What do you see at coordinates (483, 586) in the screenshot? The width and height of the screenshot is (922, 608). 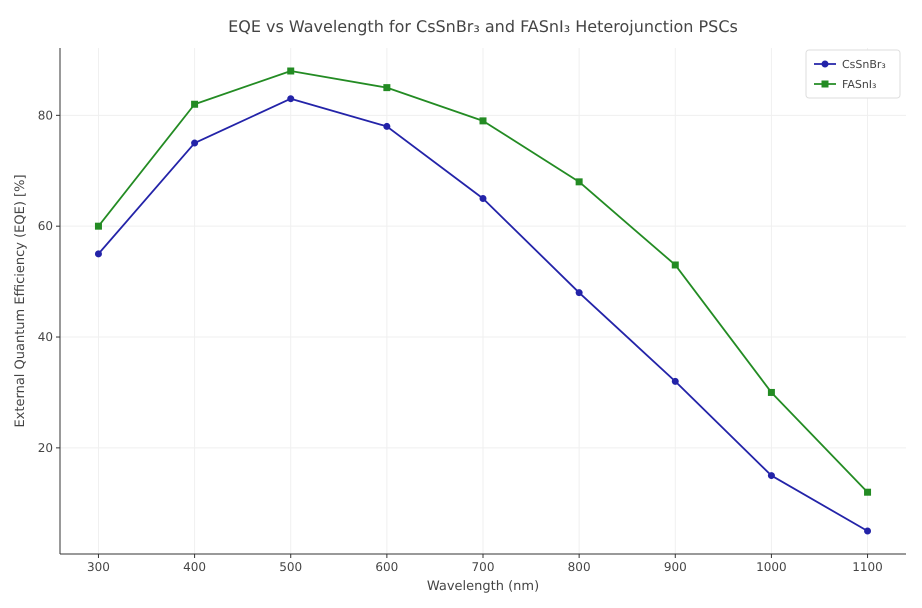 I see `x-axis-title: Wavelength (nm)` at bounding box center [483, 586].